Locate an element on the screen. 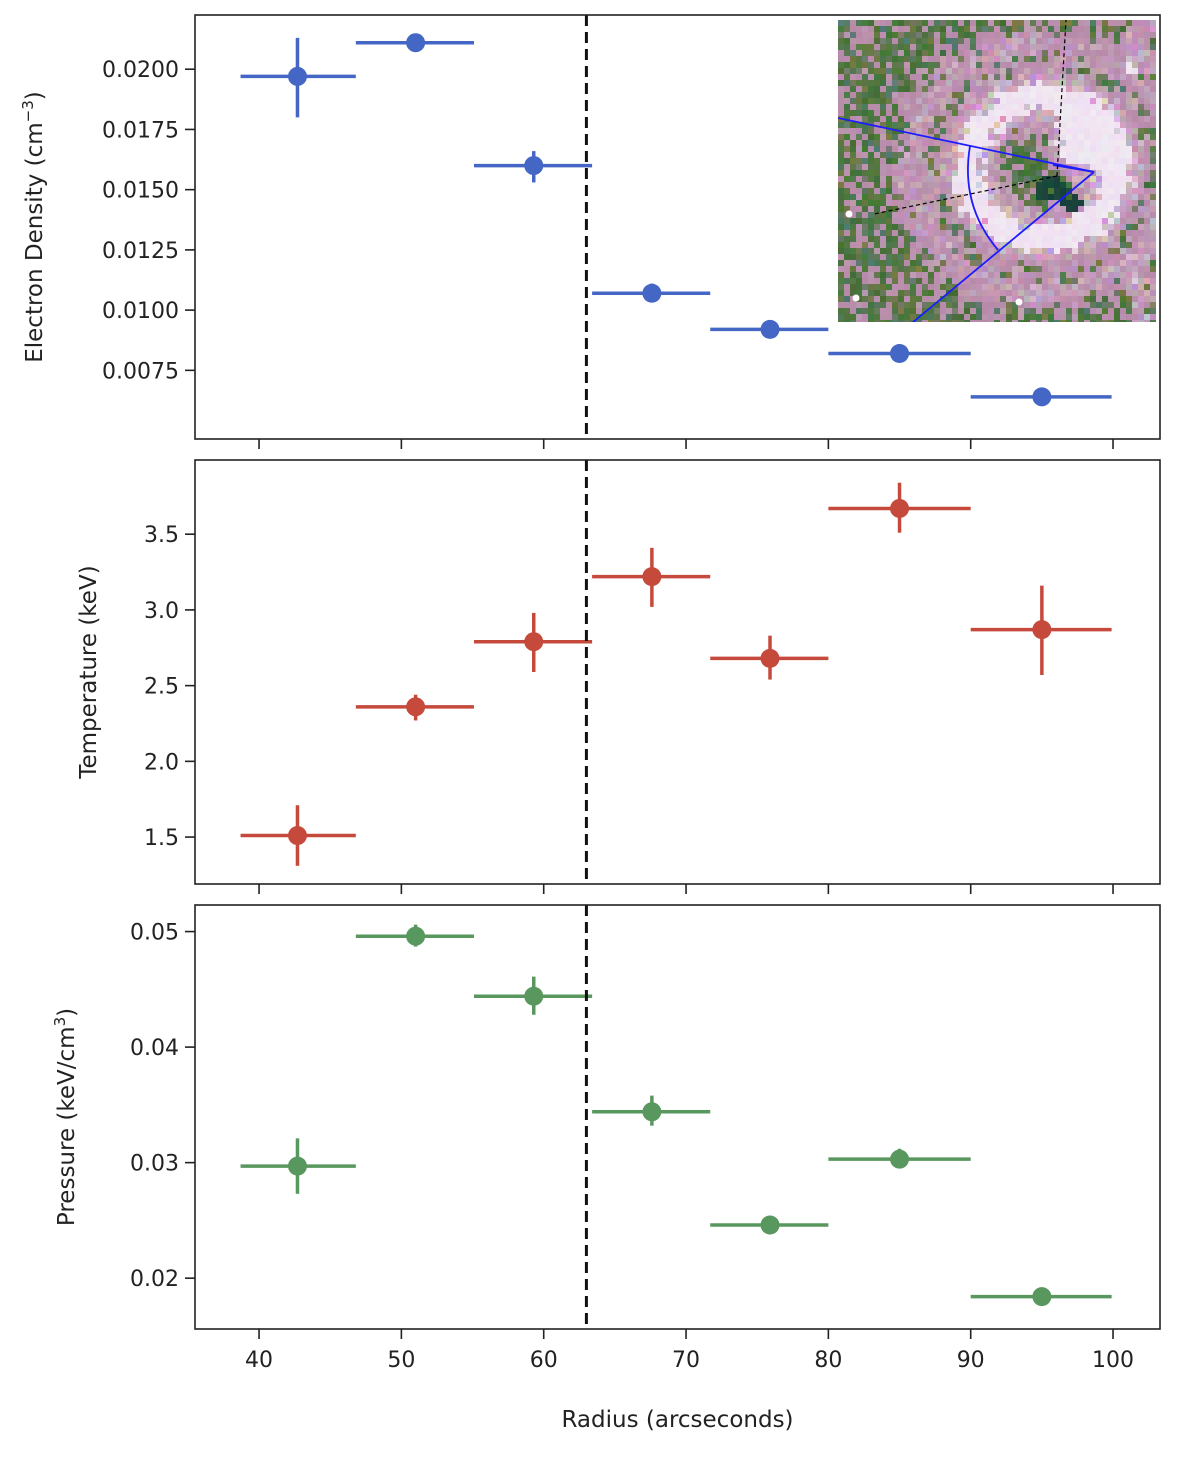 This screenshot has width=1184, height=1468. middle-ytick-label-5: 3.5 is located at coordinates (161, 535).